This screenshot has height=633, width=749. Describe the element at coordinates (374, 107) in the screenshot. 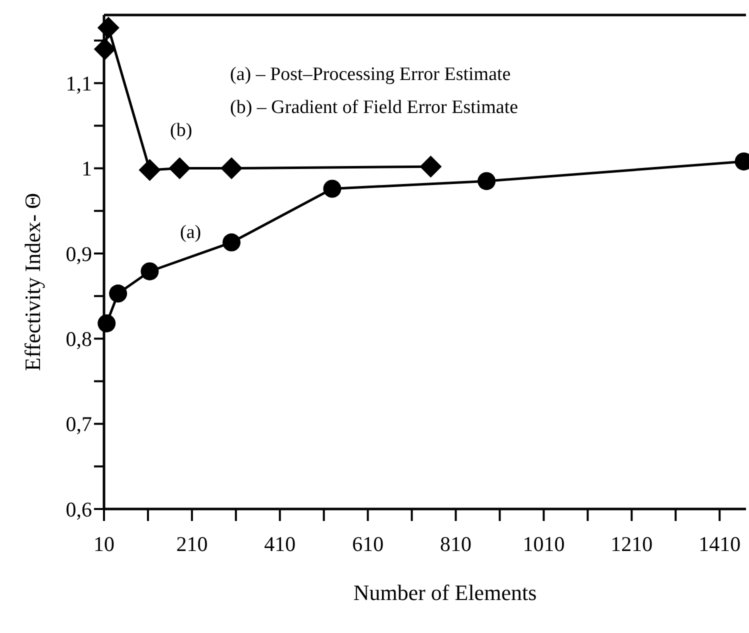

I see `annotation: (b) – Gradient of Field Error Estimate` at that location.